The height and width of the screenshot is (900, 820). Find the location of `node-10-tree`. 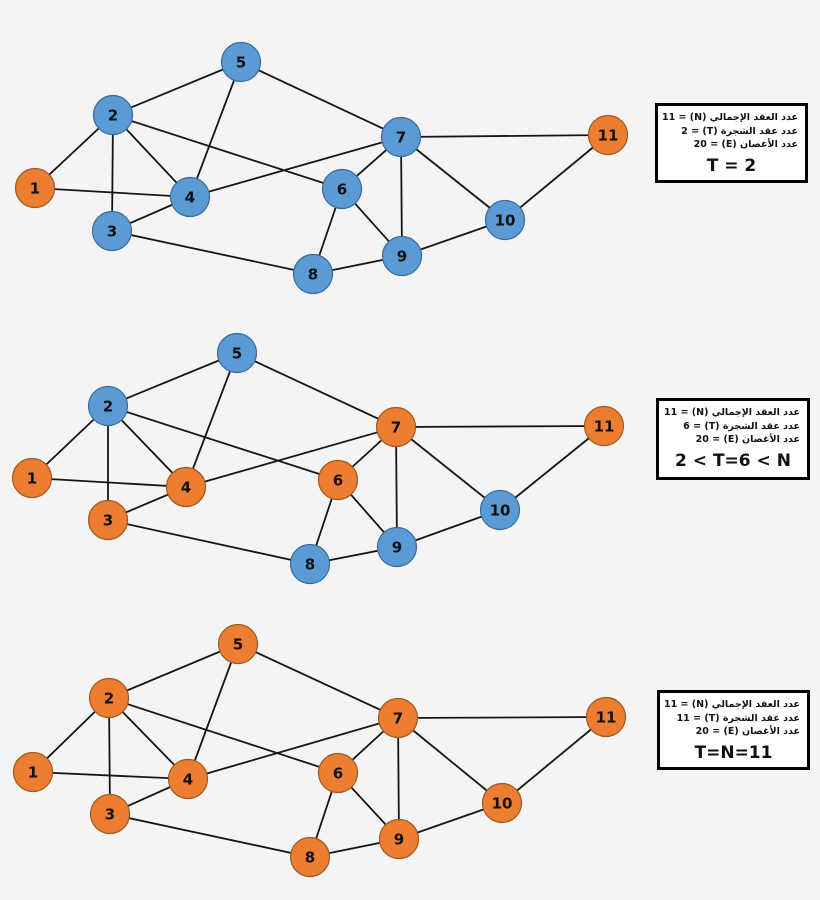

node-10-tree is located at coordinates (502, 803).